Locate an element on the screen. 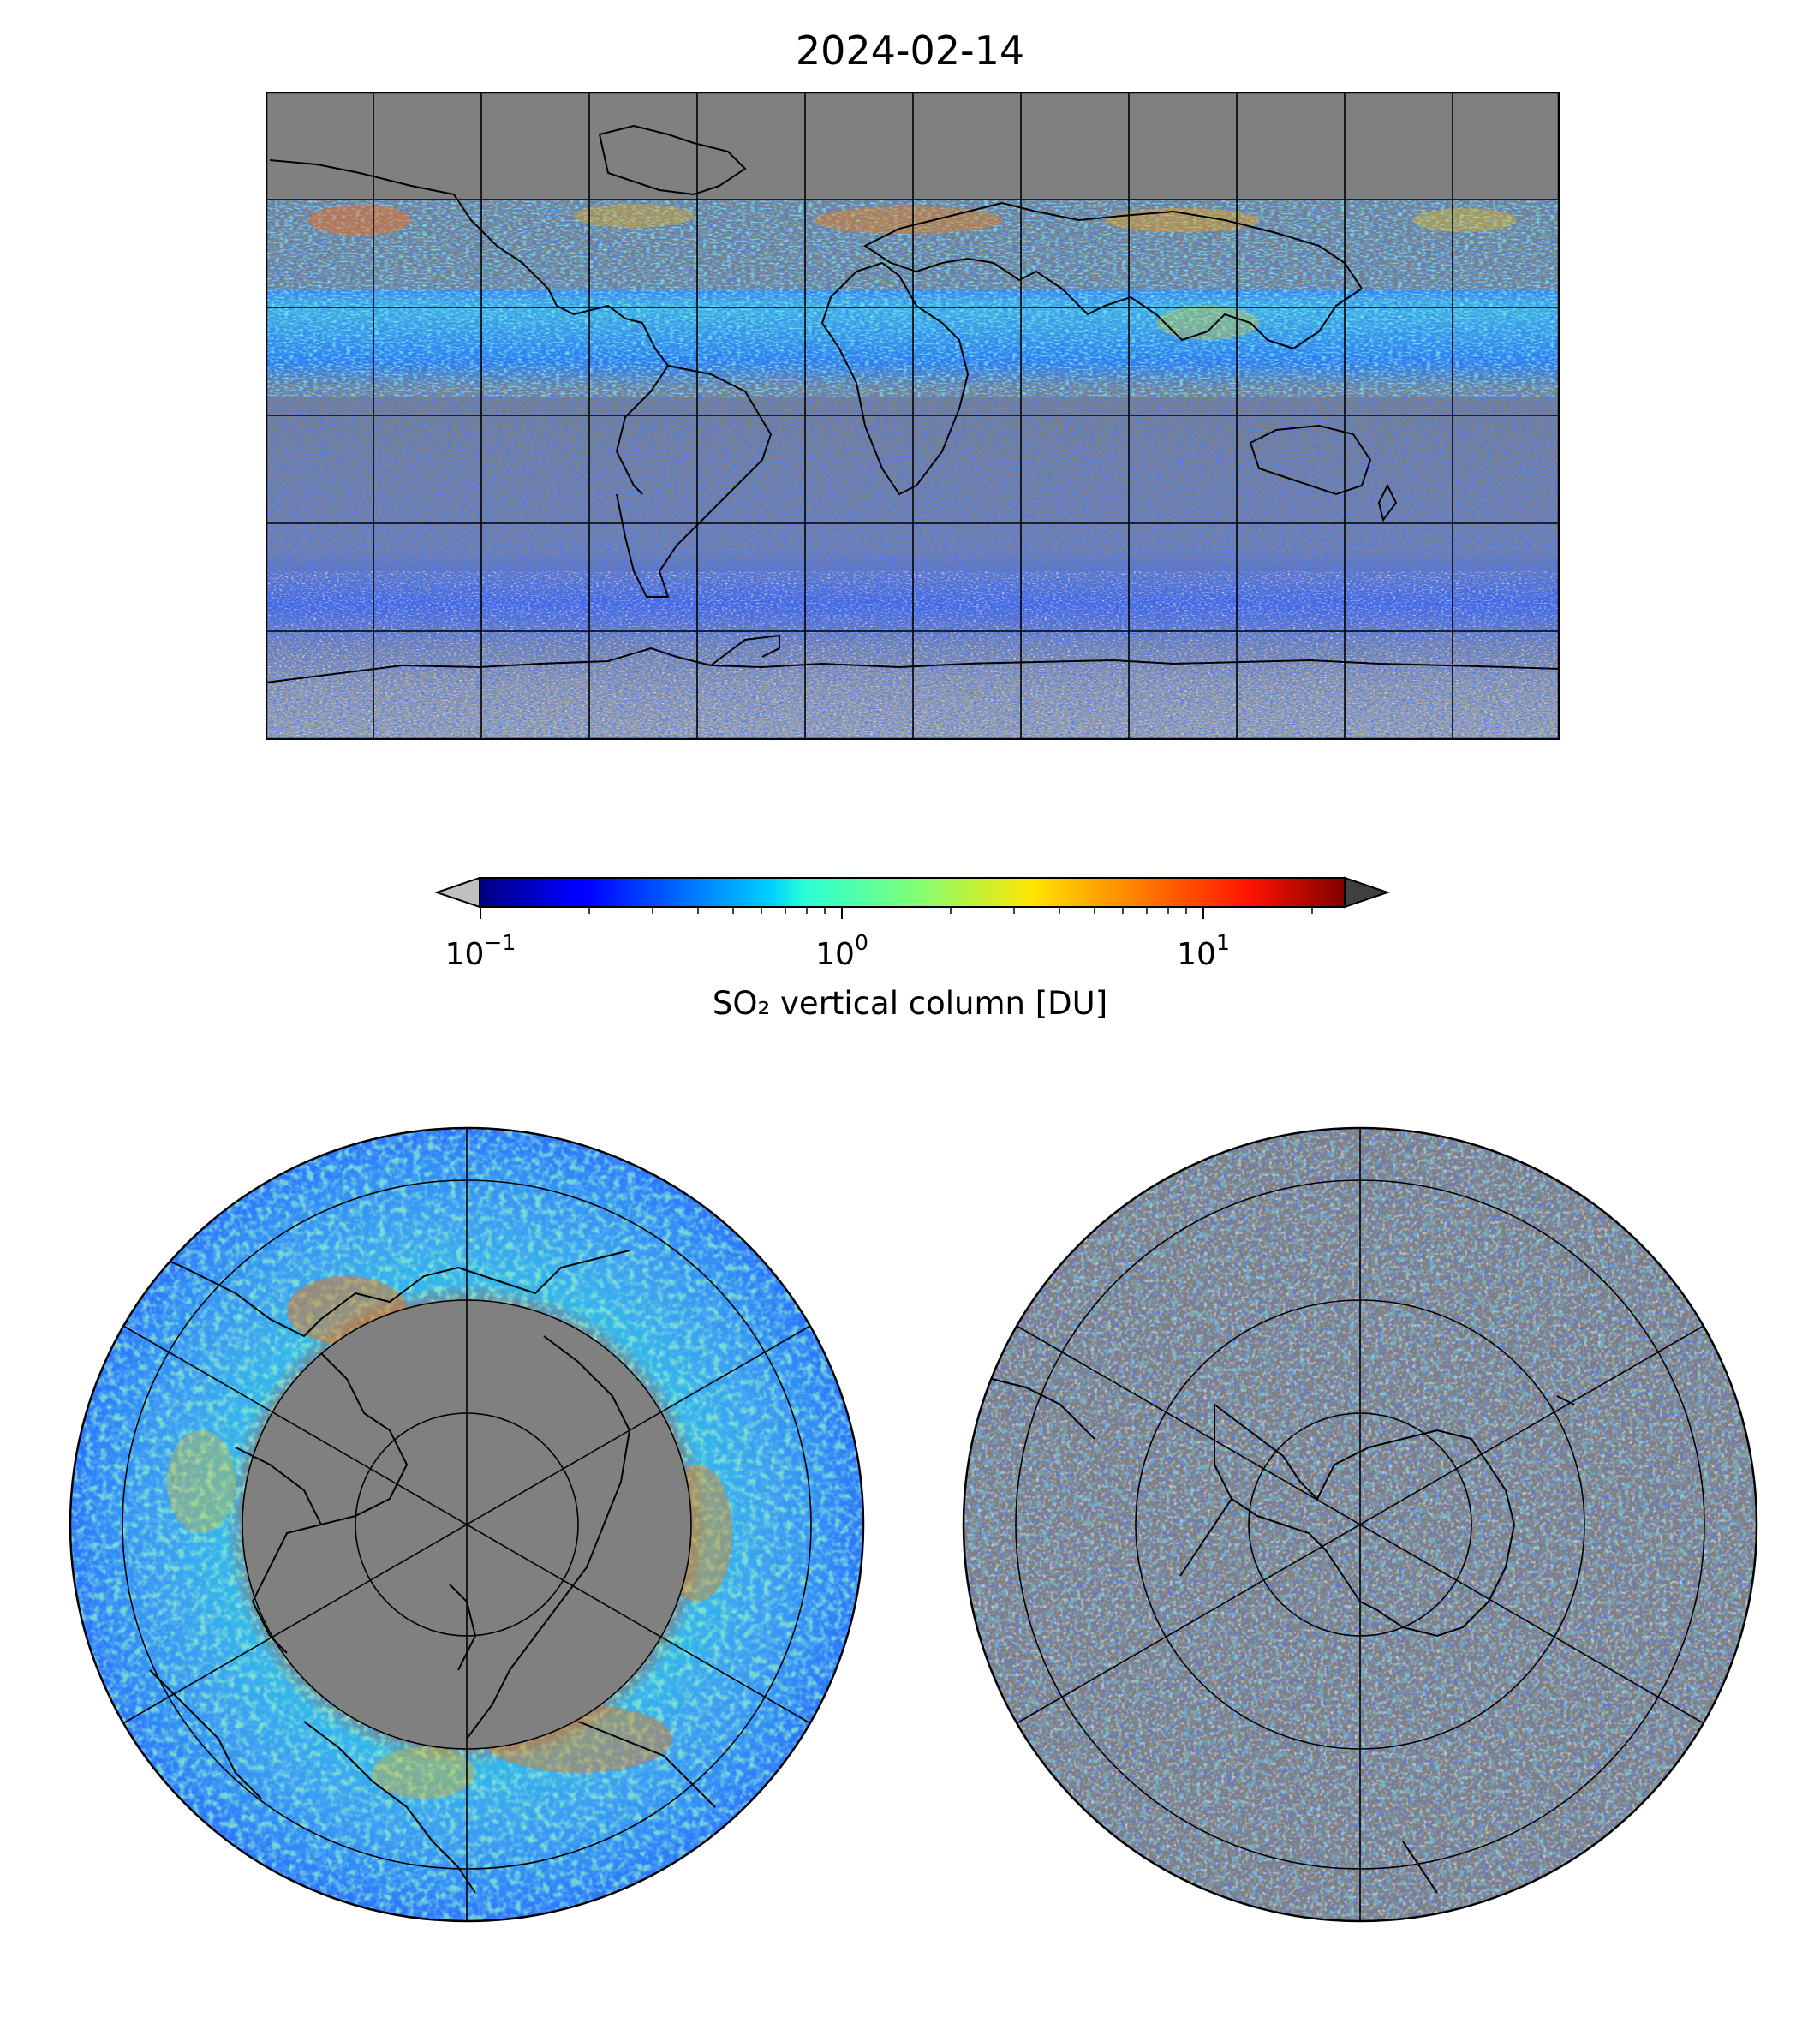 The width and height of the screenshot is (1820, 2023). colorbar-over-extension is located at coordinates (1367, 892).